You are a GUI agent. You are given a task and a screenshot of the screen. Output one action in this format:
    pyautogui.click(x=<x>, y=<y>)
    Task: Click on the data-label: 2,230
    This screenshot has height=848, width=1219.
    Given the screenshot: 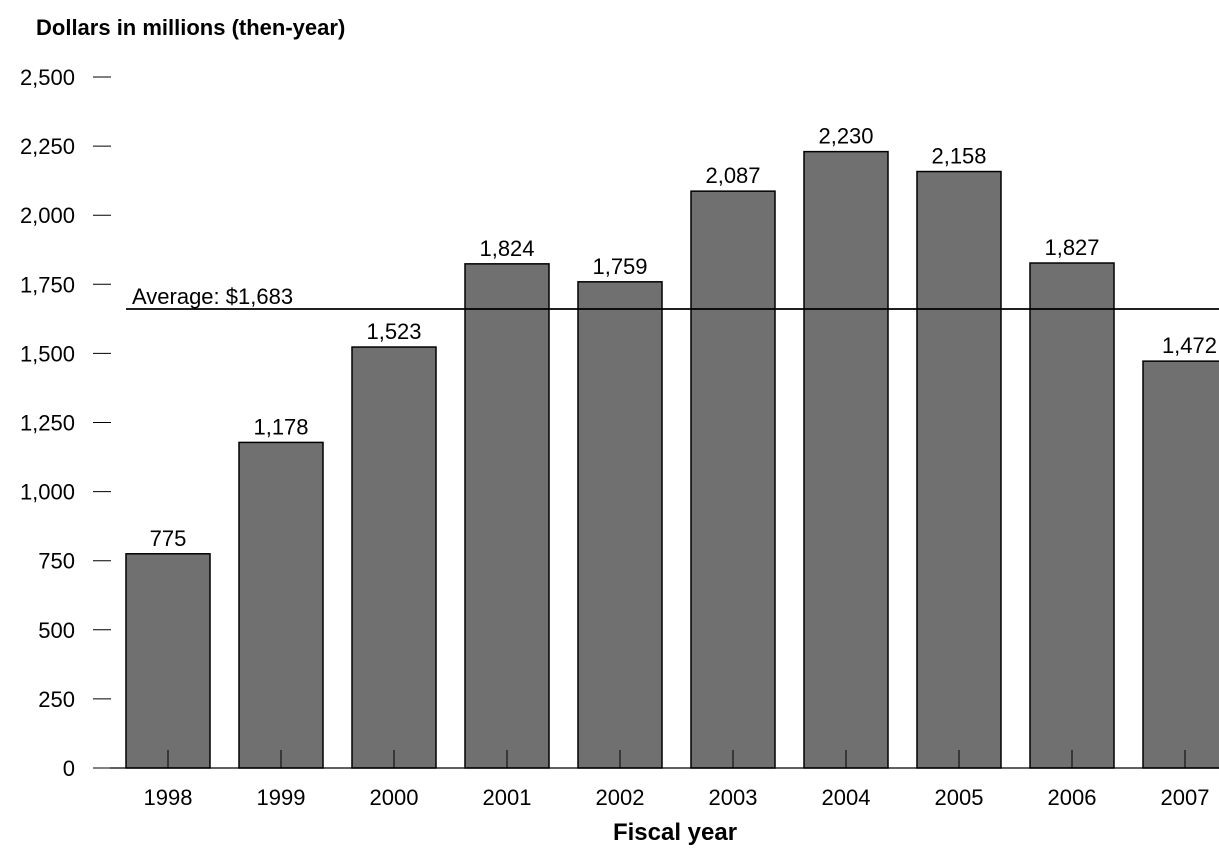 What is the action you would take?
    pyautogui.click(x=845, y=136)
    